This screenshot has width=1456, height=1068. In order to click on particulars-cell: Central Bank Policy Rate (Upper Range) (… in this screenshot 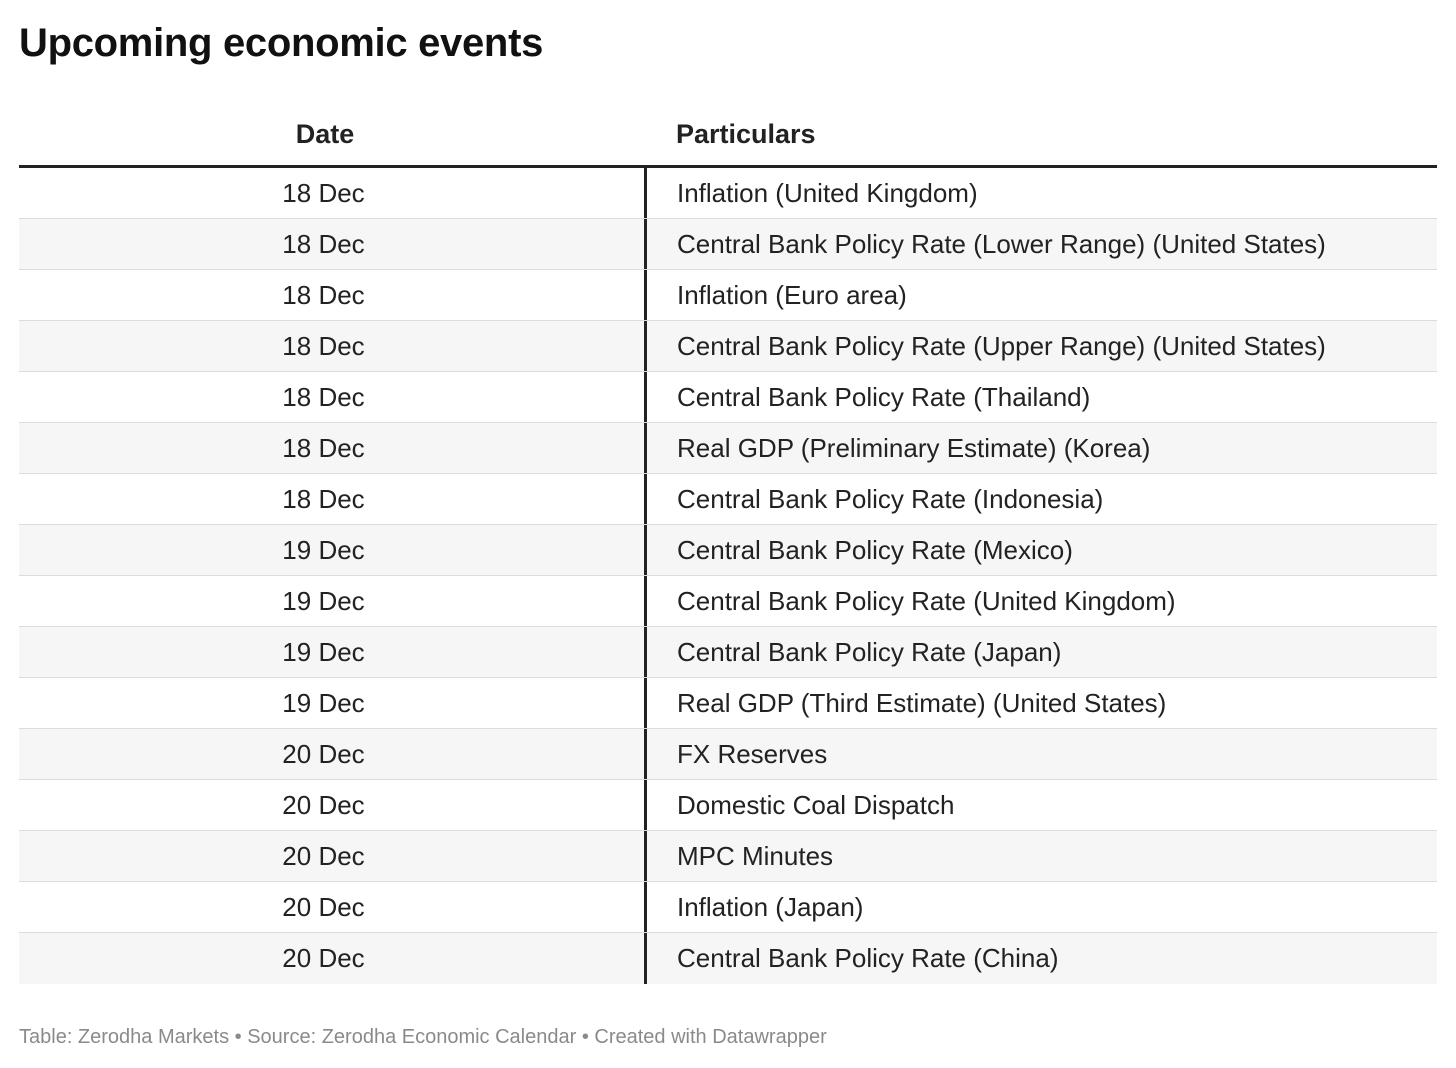, I will do `click(1001, 345)`.